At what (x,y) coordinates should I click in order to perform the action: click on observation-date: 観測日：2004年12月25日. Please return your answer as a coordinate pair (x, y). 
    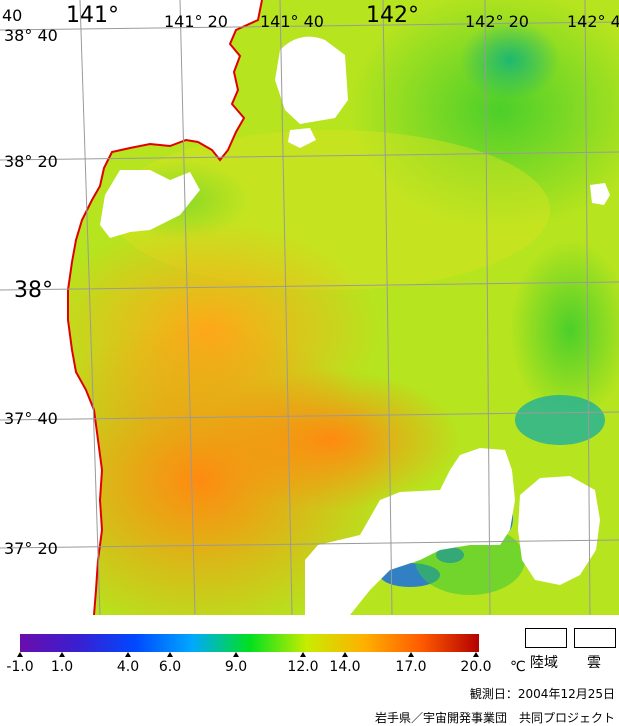
    Looking at the image, I should click on (542, 694).